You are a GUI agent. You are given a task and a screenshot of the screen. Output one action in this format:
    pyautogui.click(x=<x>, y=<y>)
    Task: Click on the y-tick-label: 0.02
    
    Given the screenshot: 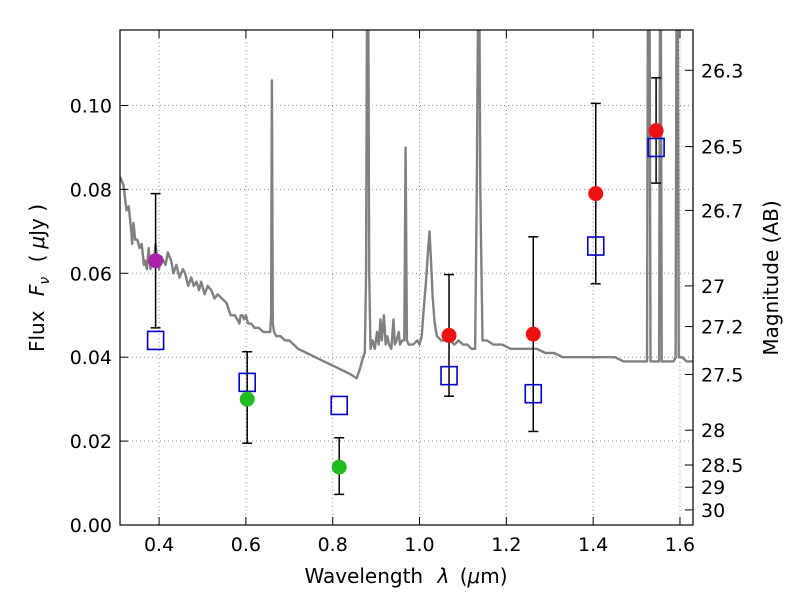 What is the action you would take?
    pyautogui.click(x=91, y=442)
    